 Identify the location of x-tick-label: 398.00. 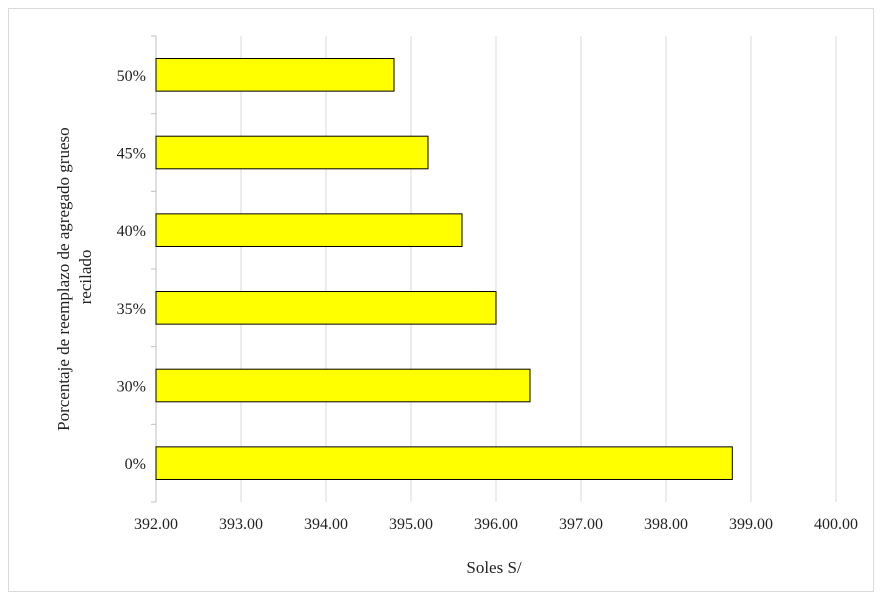
(666, 524).